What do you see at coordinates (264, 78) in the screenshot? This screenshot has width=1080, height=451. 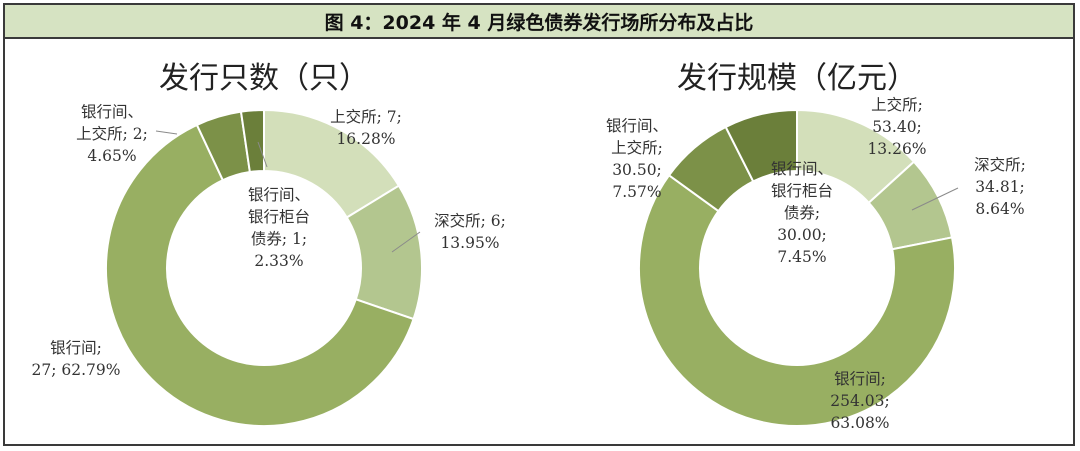 I see `chart-title: 发行只数（只）` at bounding box center [264, 78].